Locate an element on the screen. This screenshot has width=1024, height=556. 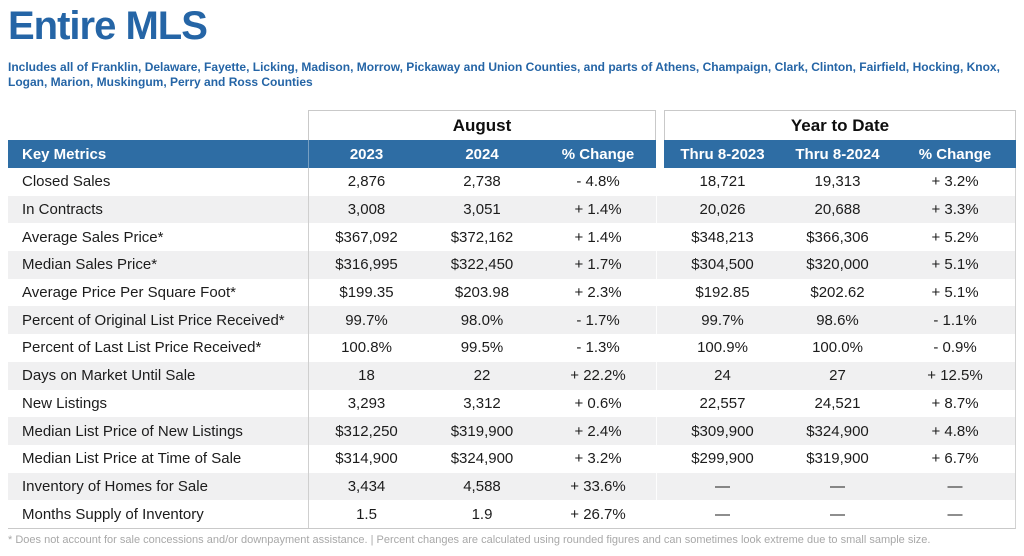
aug-2023-value: 3,293 is located at coordinates (366, 403).